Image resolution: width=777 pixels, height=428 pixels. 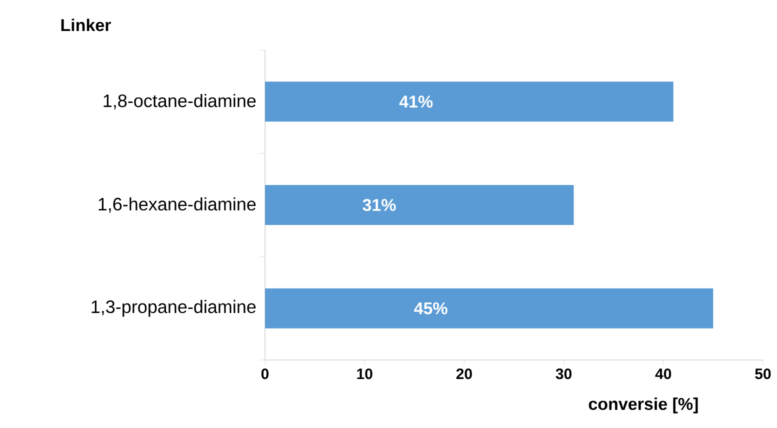 What do you see at coordinates (379, 205) in the screenshot?
I see `data-label: 31%` at bounding box center [379, 205].